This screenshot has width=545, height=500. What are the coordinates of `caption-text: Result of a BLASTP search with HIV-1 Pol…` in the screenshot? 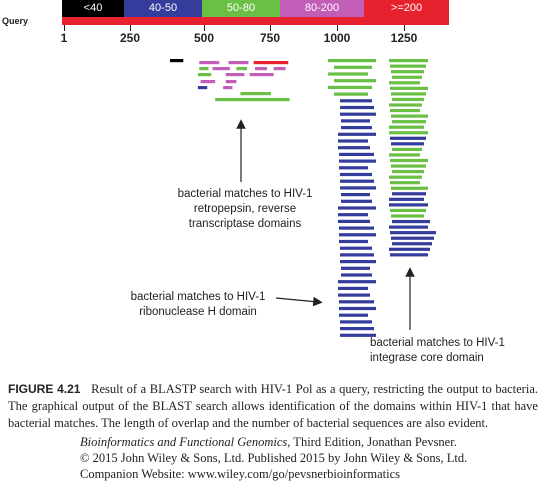 It's located at (273, 406).